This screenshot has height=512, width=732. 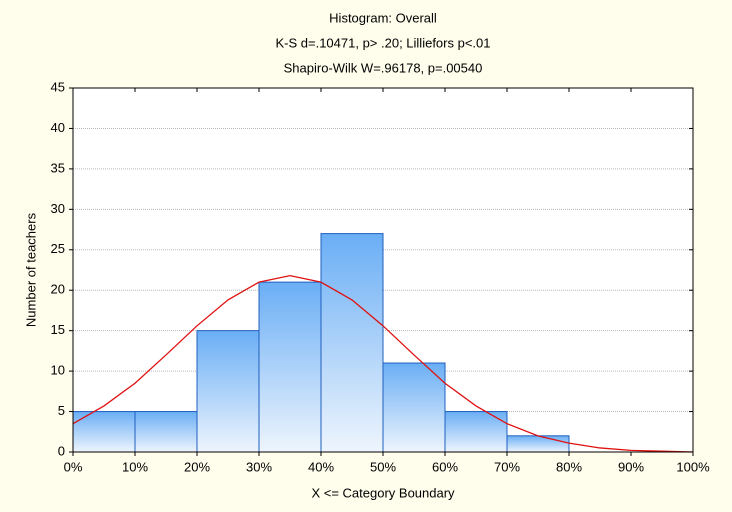 What do you see at coordinates (383, 17) in the screenshot?
I see `chart-title: Histogram: Overall` at bounding box center [383, 17].